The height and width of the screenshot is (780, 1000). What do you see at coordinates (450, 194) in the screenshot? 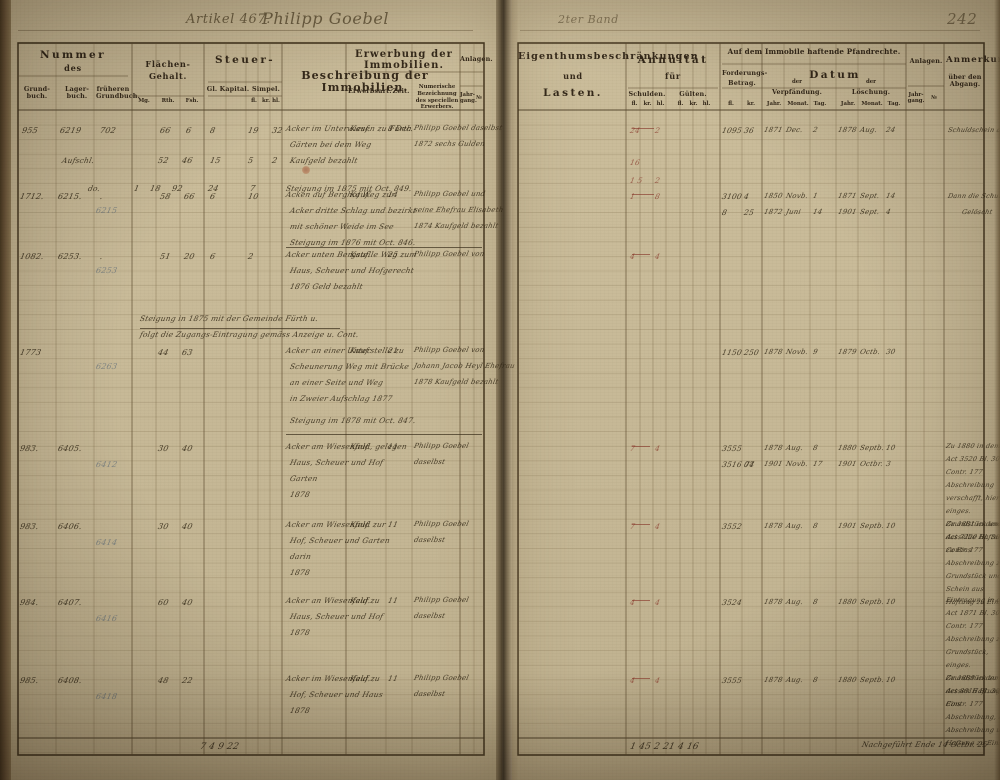
I see `cell-erwerber: Philipp Goebel und` at bounding box center [450, 194].